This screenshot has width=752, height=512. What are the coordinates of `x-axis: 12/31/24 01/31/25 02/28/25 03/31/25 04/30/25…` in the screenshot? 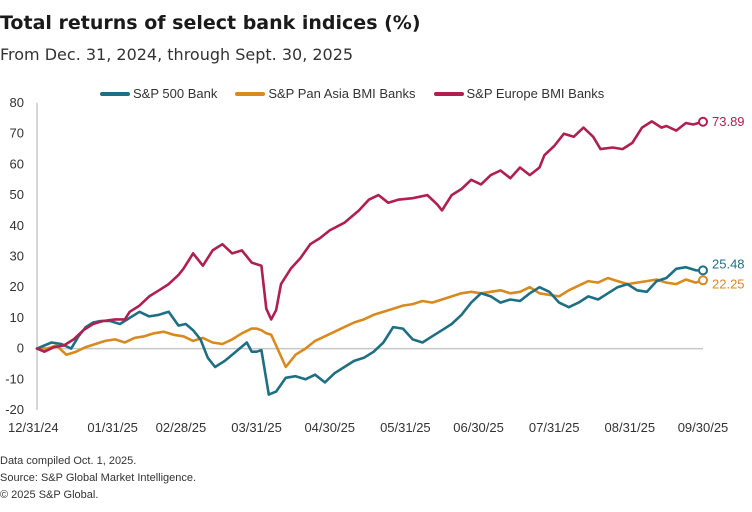 It's located at (368, 427).